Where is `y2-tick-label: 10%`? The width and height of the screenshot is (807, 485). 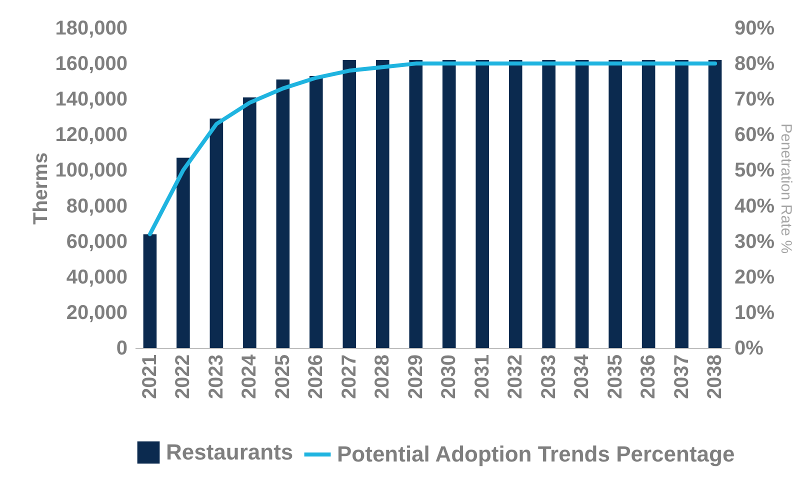
y2-tick-label: 10% is located at coordinates (754, 313).